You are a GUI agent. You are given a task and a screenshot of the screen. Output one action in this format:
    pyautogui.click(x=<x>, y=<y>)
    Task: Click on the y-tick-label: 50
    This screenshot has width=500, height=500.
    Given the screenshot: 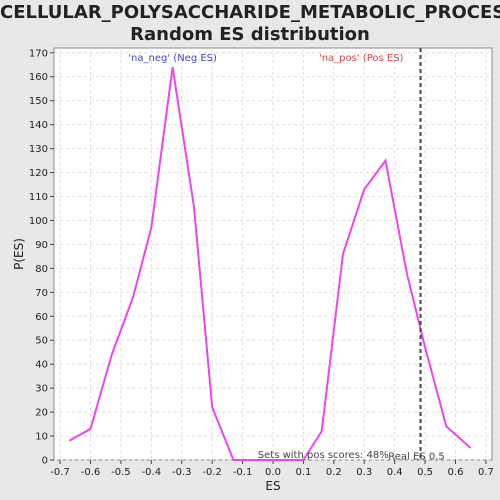 What is the action you would take?
    pyautogui.click(x=41, y=341)
    